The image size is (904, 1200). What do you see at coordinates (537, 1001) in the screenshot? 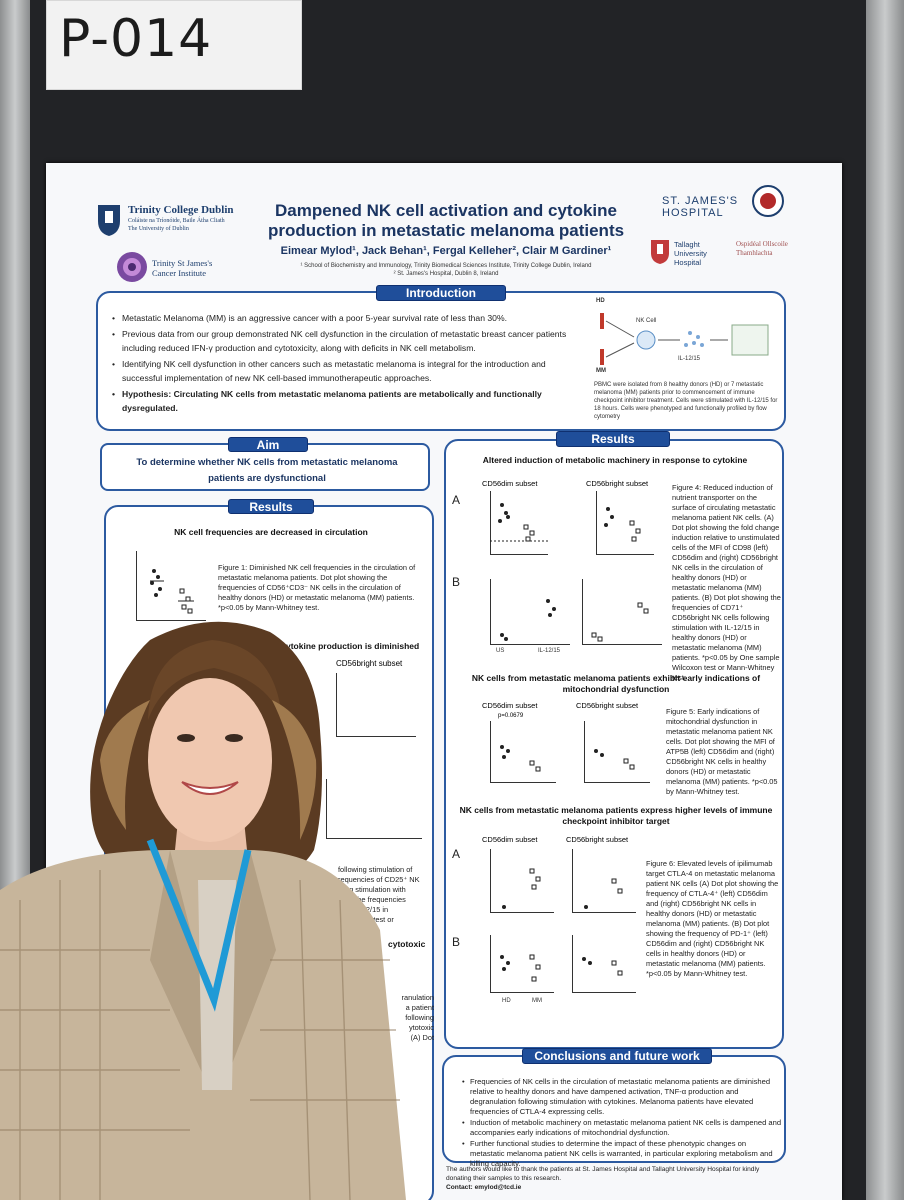
I see `fig6-mm-label: MM` at bounding box center [537, 1001].